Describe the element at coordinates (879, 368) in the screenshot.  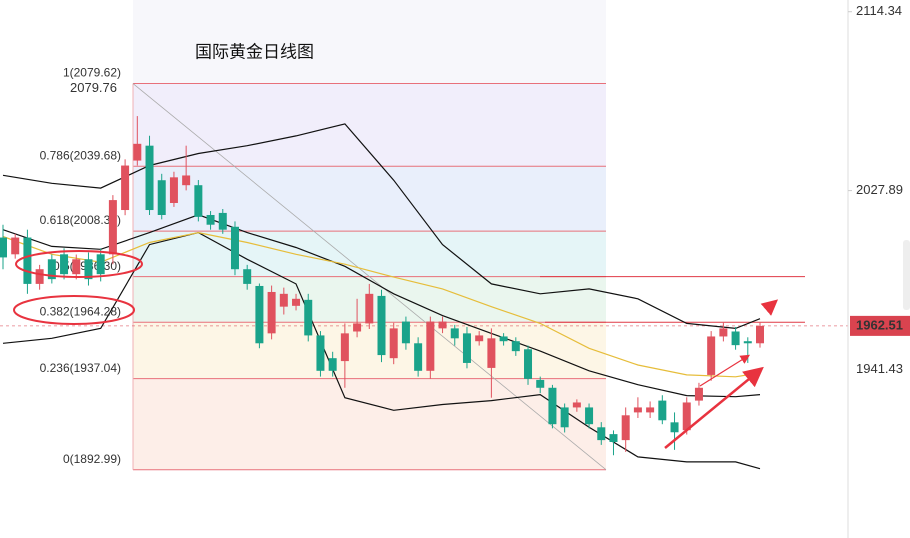
I see `price-tag: 1941.43` at that location.